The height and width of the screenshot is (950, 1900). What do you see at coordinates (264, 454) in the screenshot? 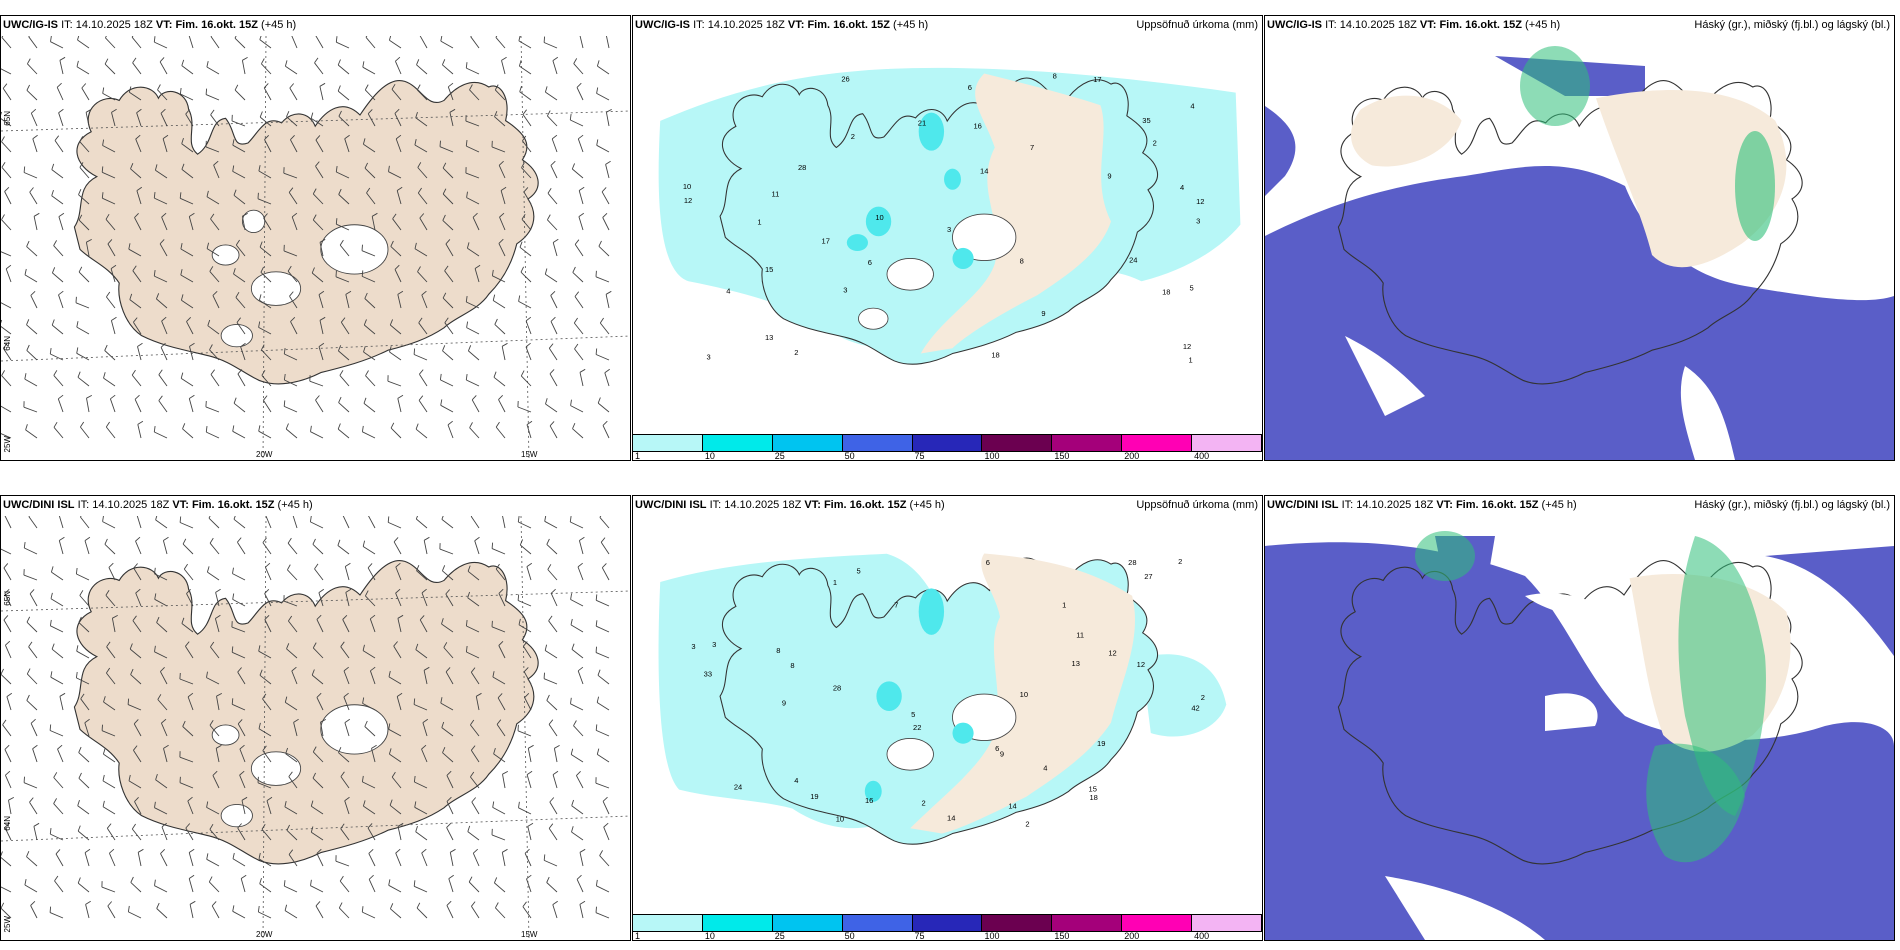
I see `lon-label: 20W` at bounding box center [264, 454].